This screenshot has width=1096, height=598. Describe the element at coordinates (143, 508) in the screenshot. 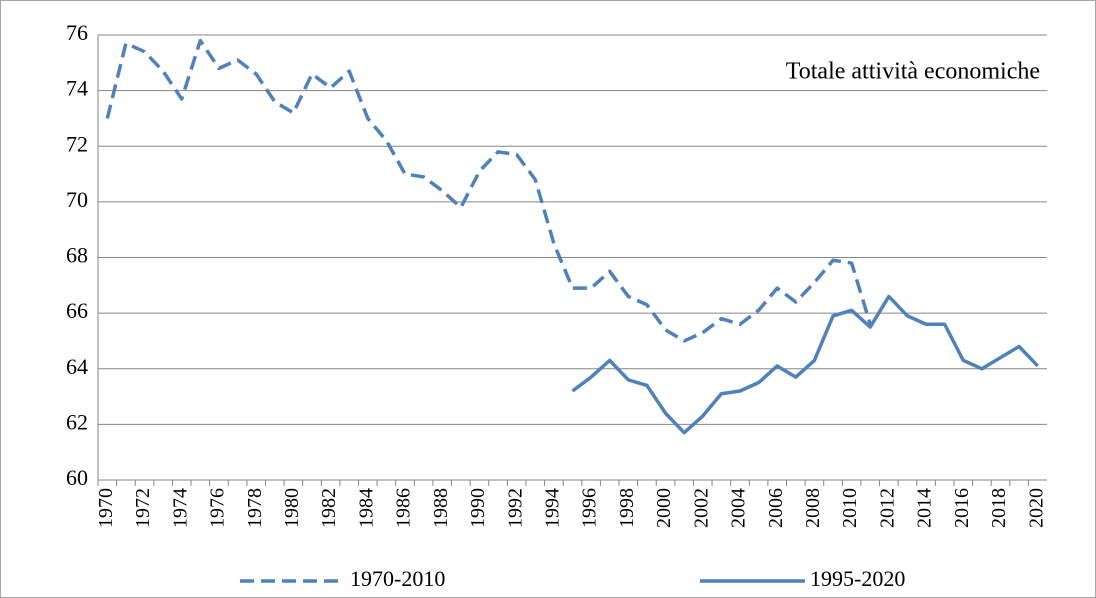

I see `x-tick-label: 1972` at that location.